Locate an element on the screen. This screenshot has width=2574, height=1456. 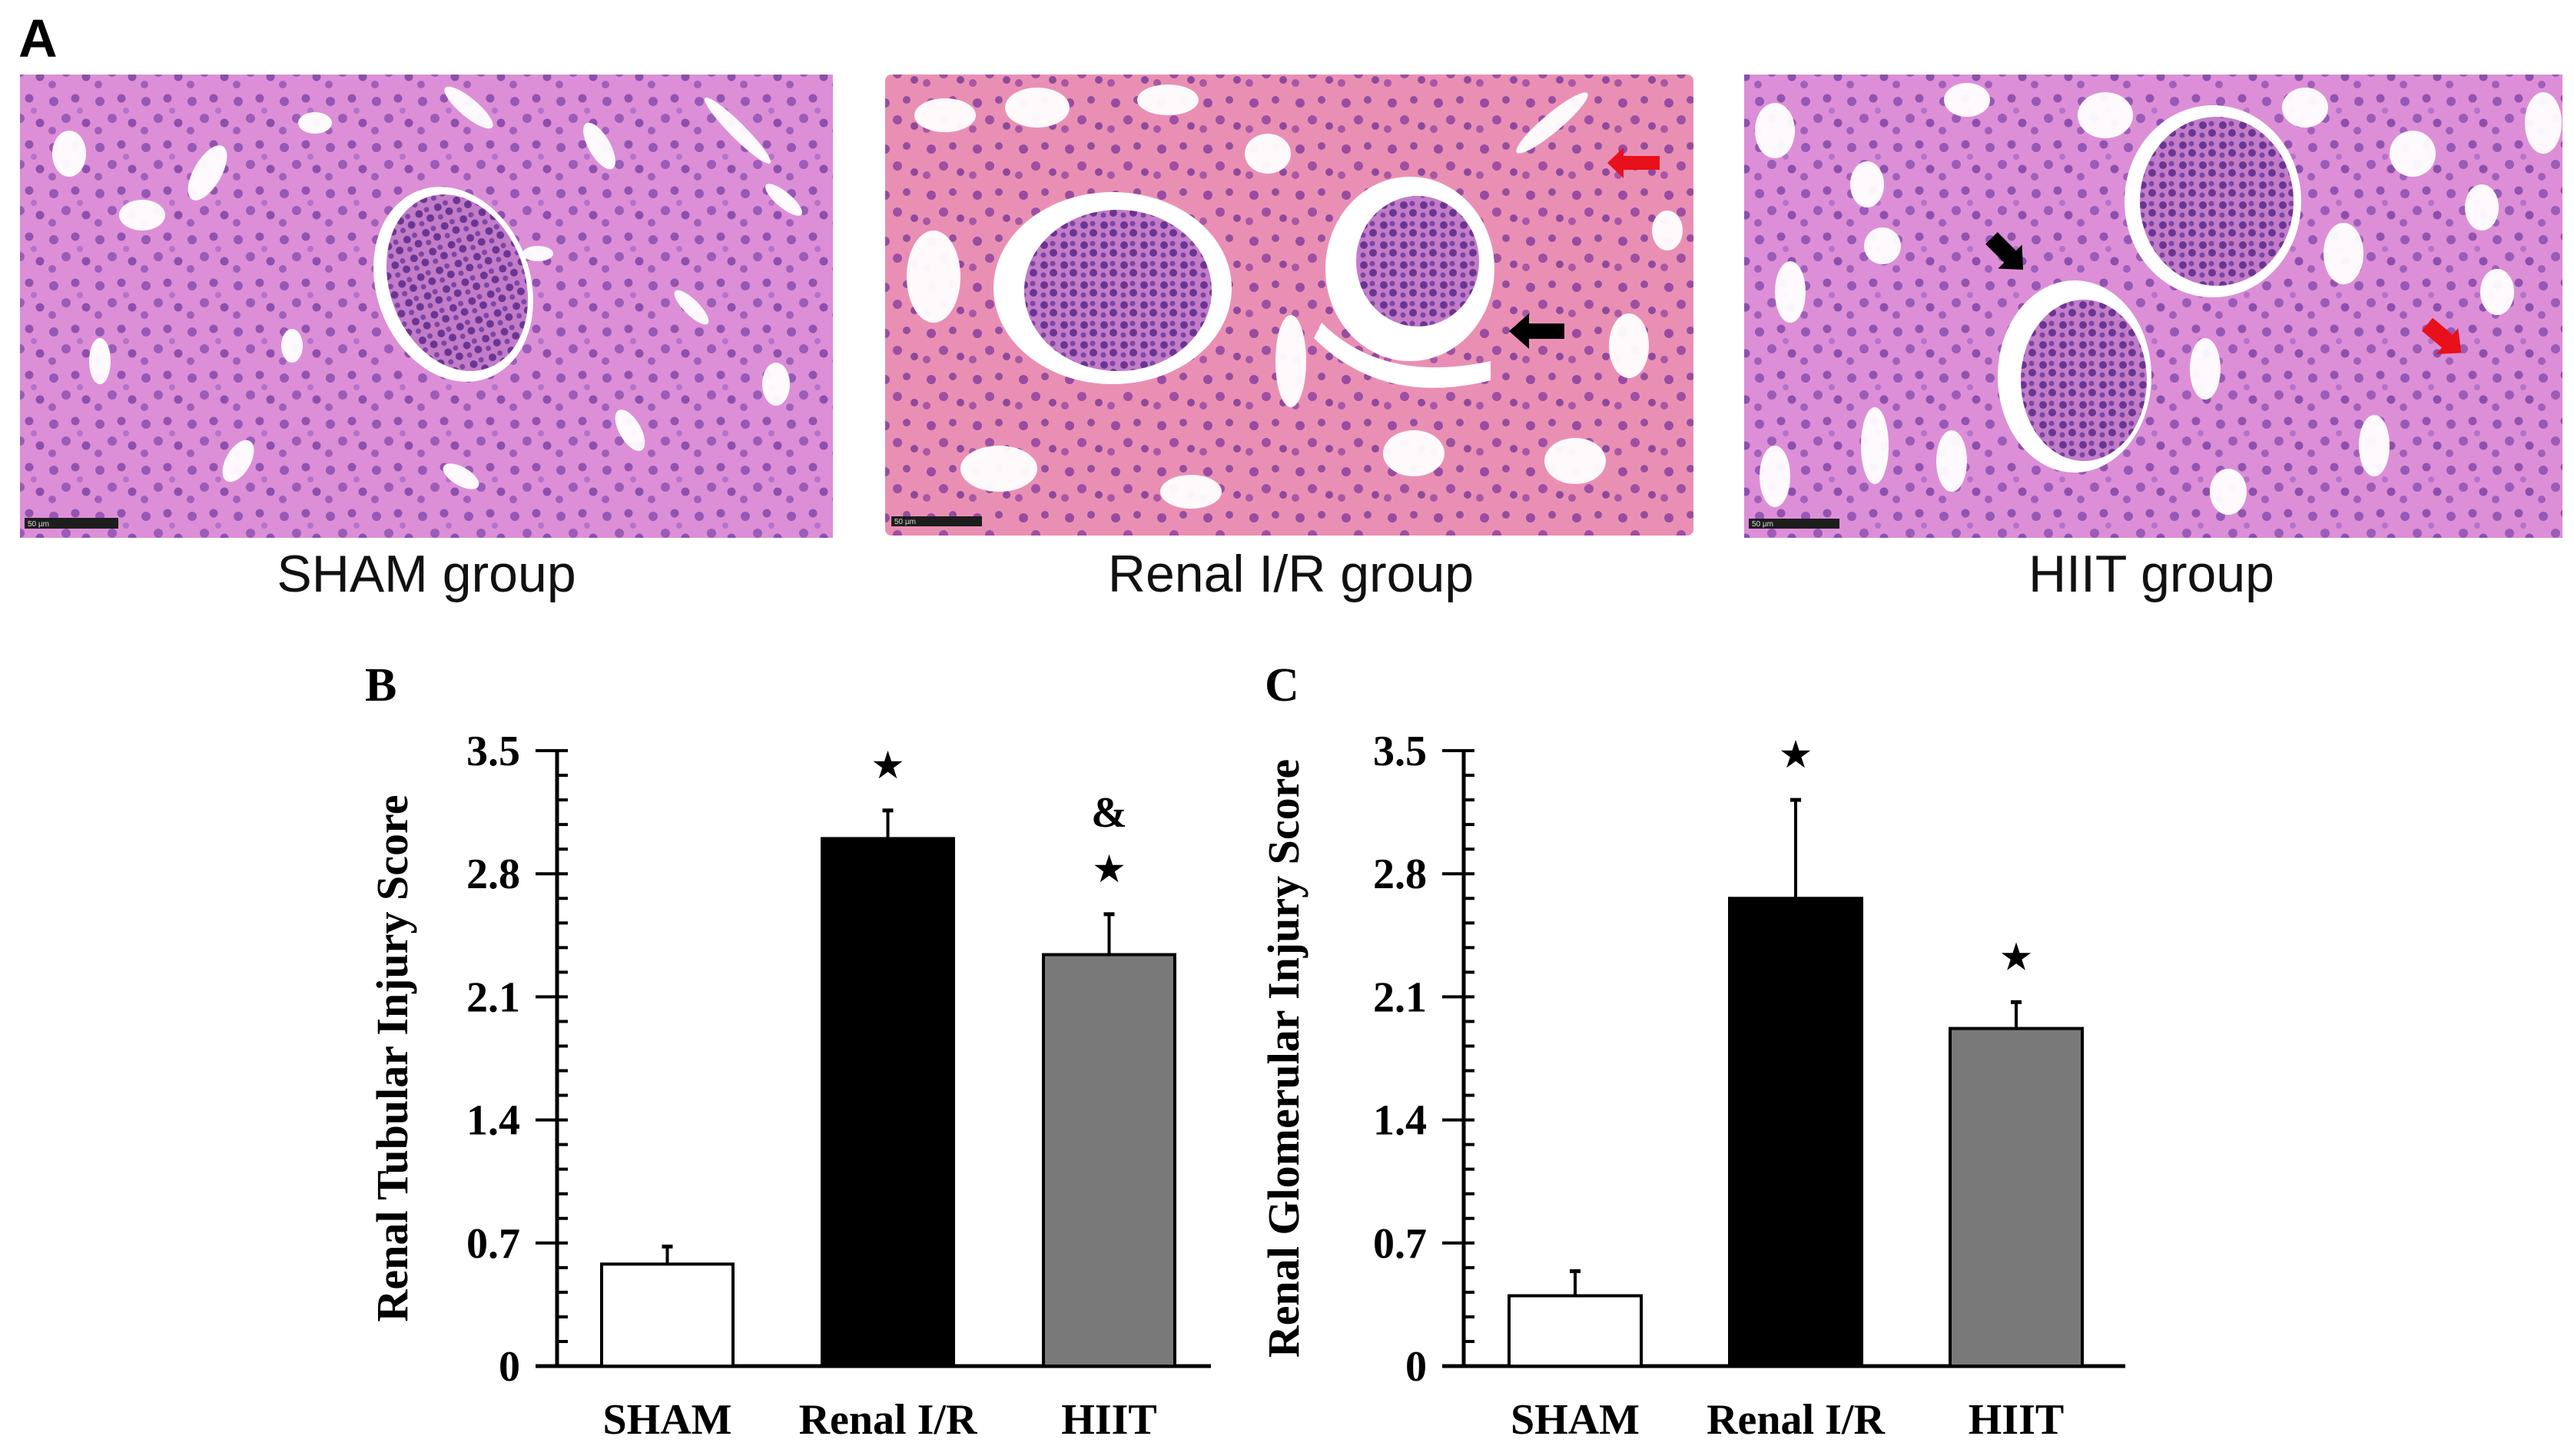
caption-sham-group: SHAM group is located at coordinates (426, 574).